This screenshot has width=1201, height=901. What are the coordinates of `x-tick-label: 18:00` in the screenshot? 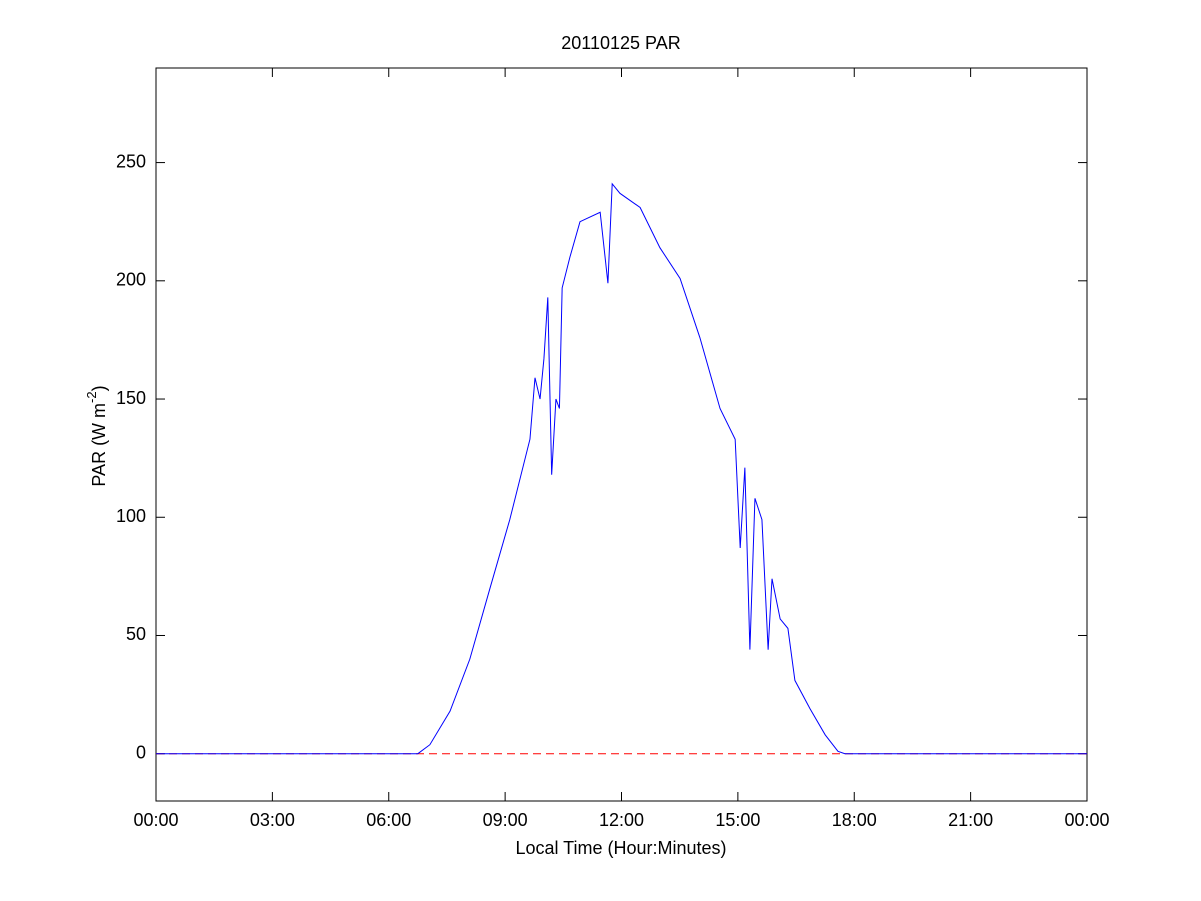 It's located at (854, 820).